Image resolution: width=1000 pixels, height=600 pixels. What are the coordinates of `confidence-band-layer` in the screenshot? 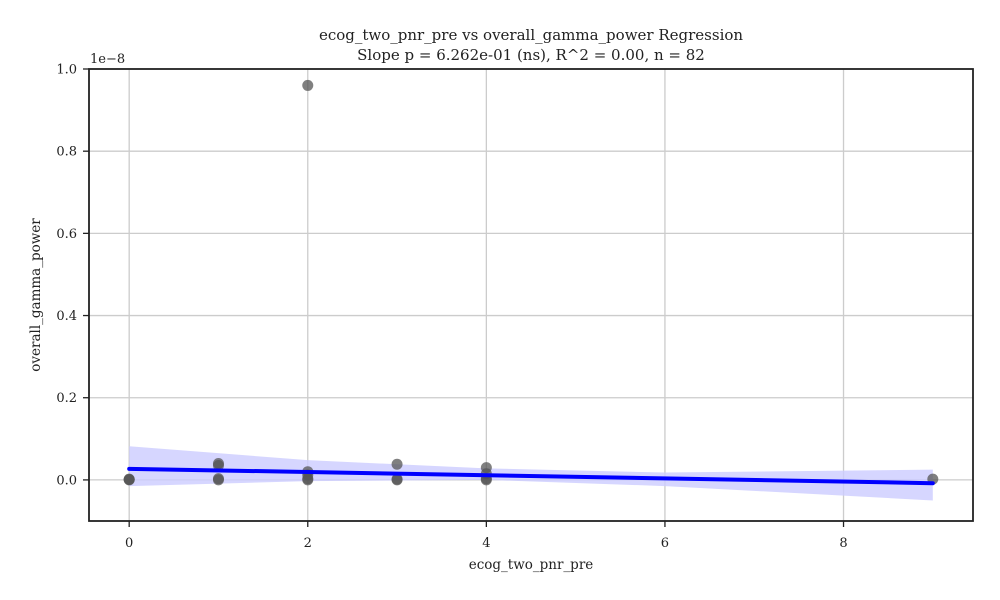 It's located at (531, 473).